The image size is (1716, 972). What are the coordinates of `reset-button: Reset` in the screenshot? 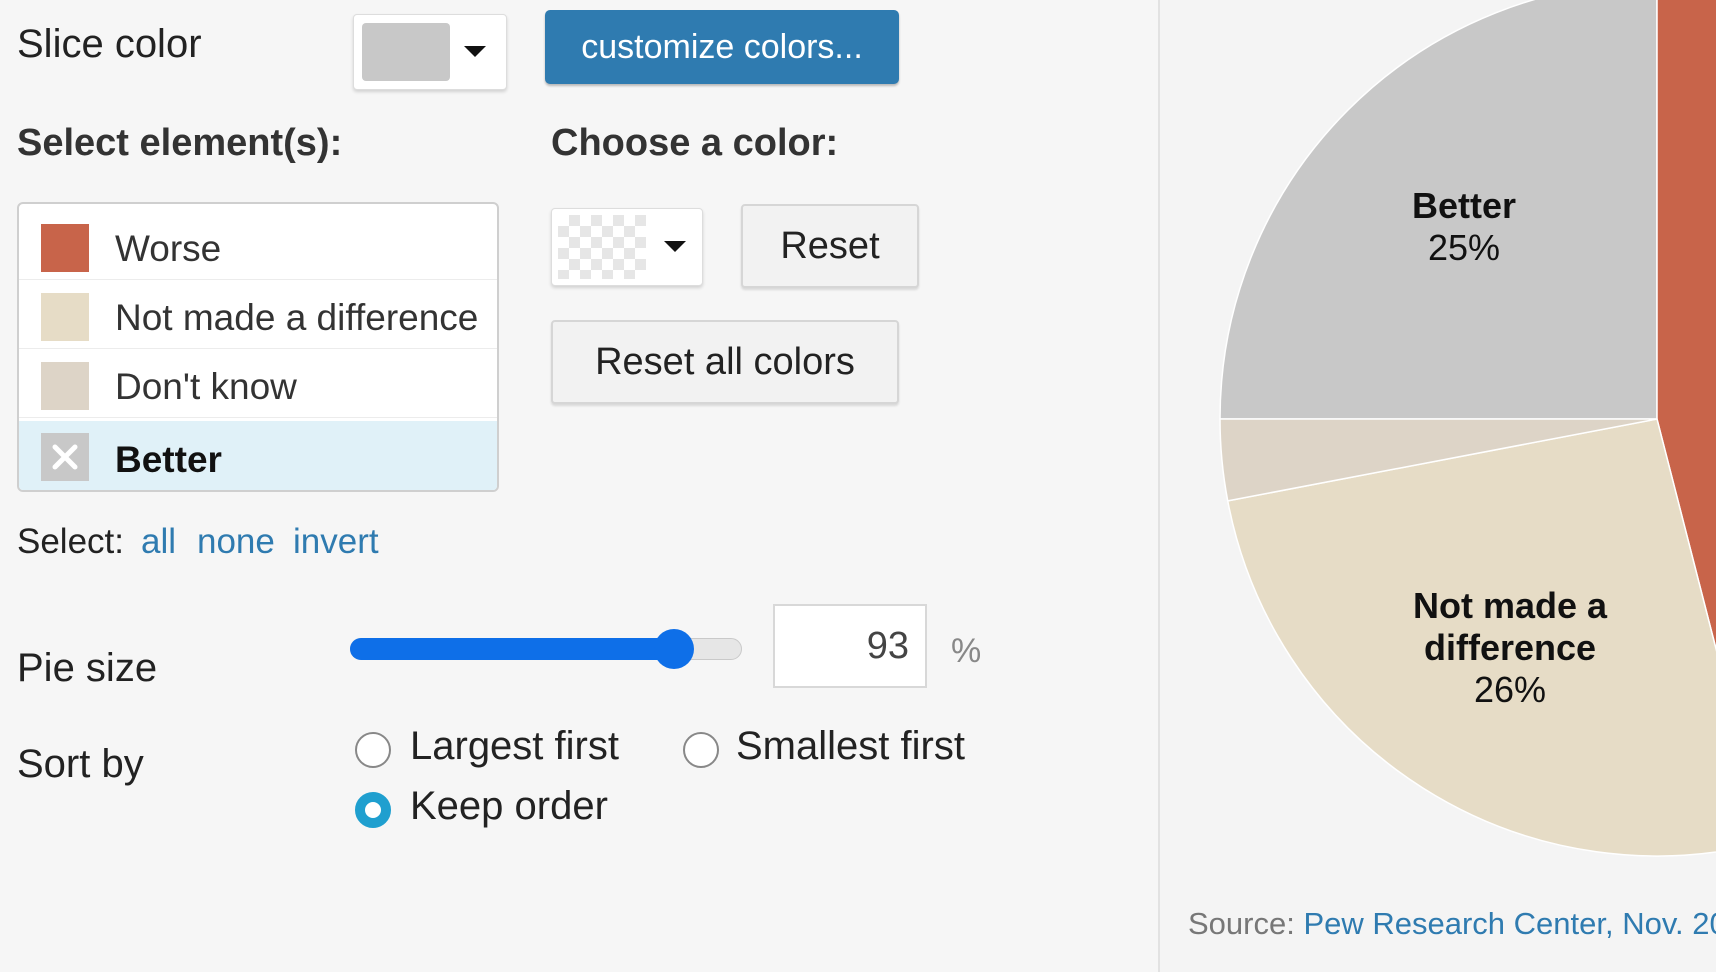 It's located at (830, 246).